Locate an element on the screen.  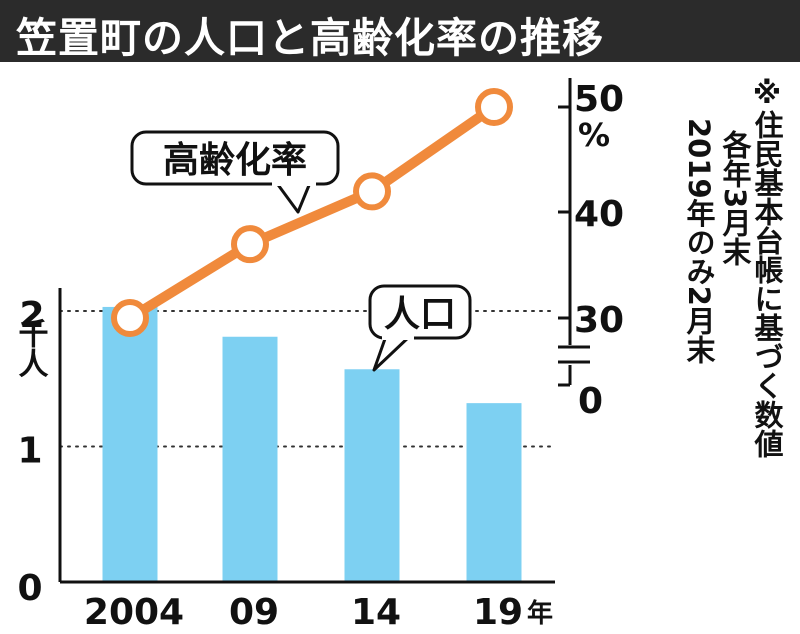
left-tick-2: 2 is located at coordinates (31, 315).